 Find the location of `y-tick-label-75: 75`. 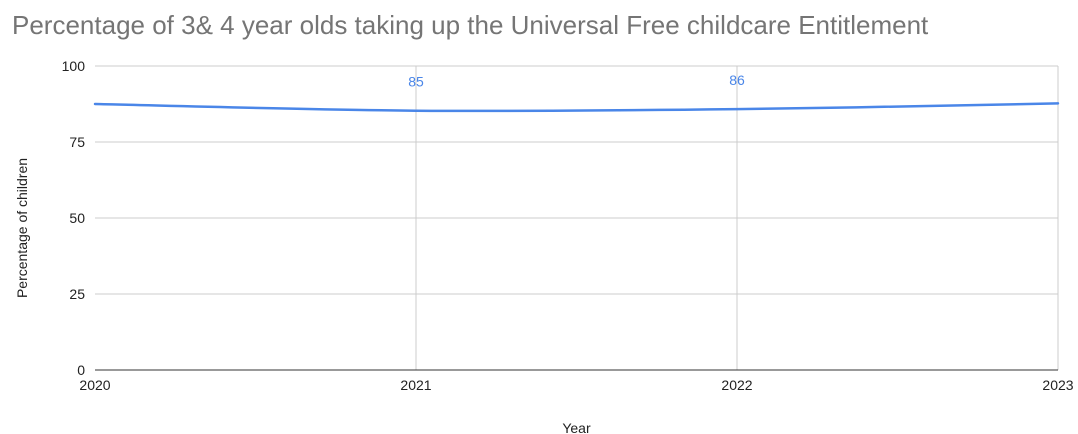

y-tick-label-75: 75 is located at coordinates (77, 142).